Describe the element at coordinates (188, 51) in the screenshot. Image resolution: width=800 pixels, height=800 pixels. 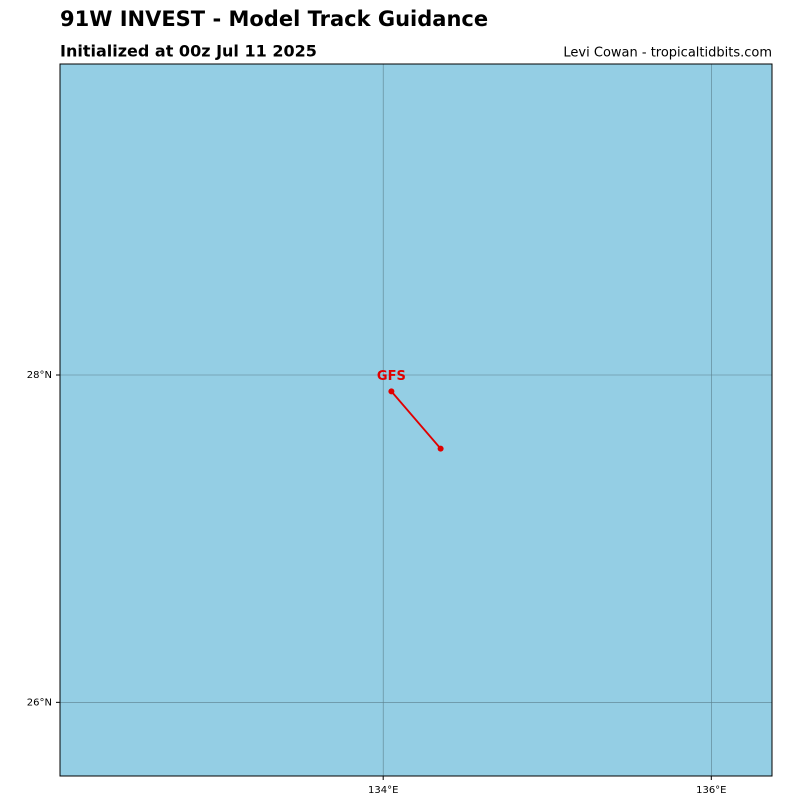
I see `chart-subtitle: Initialized at 00z Jul 11 2025` at that location.